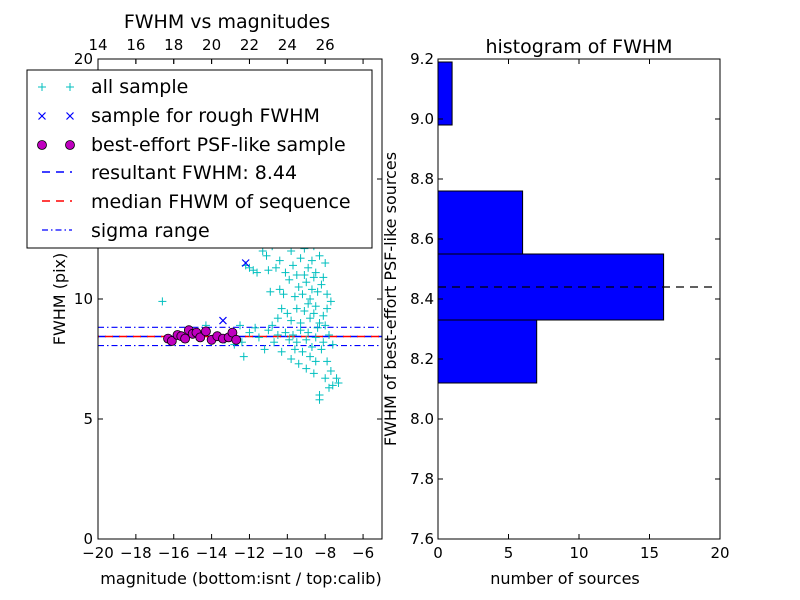 The height and width of the screenshot is (600, 800). Describe the element at coordinates (173, 45) in the screenshot. I see `scatter-top-tick-label: 18` at that location.